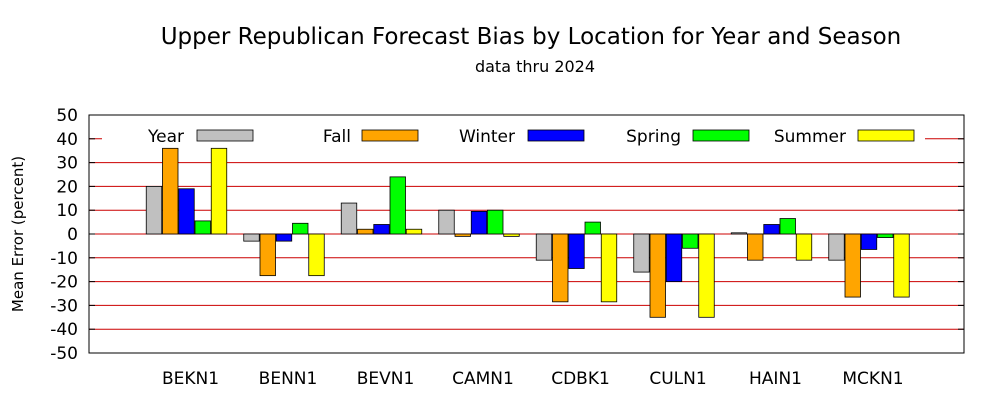 This screenshot has width=1000, height=400. I want to click on legend-label-spring: Spring, so click(653, 137).